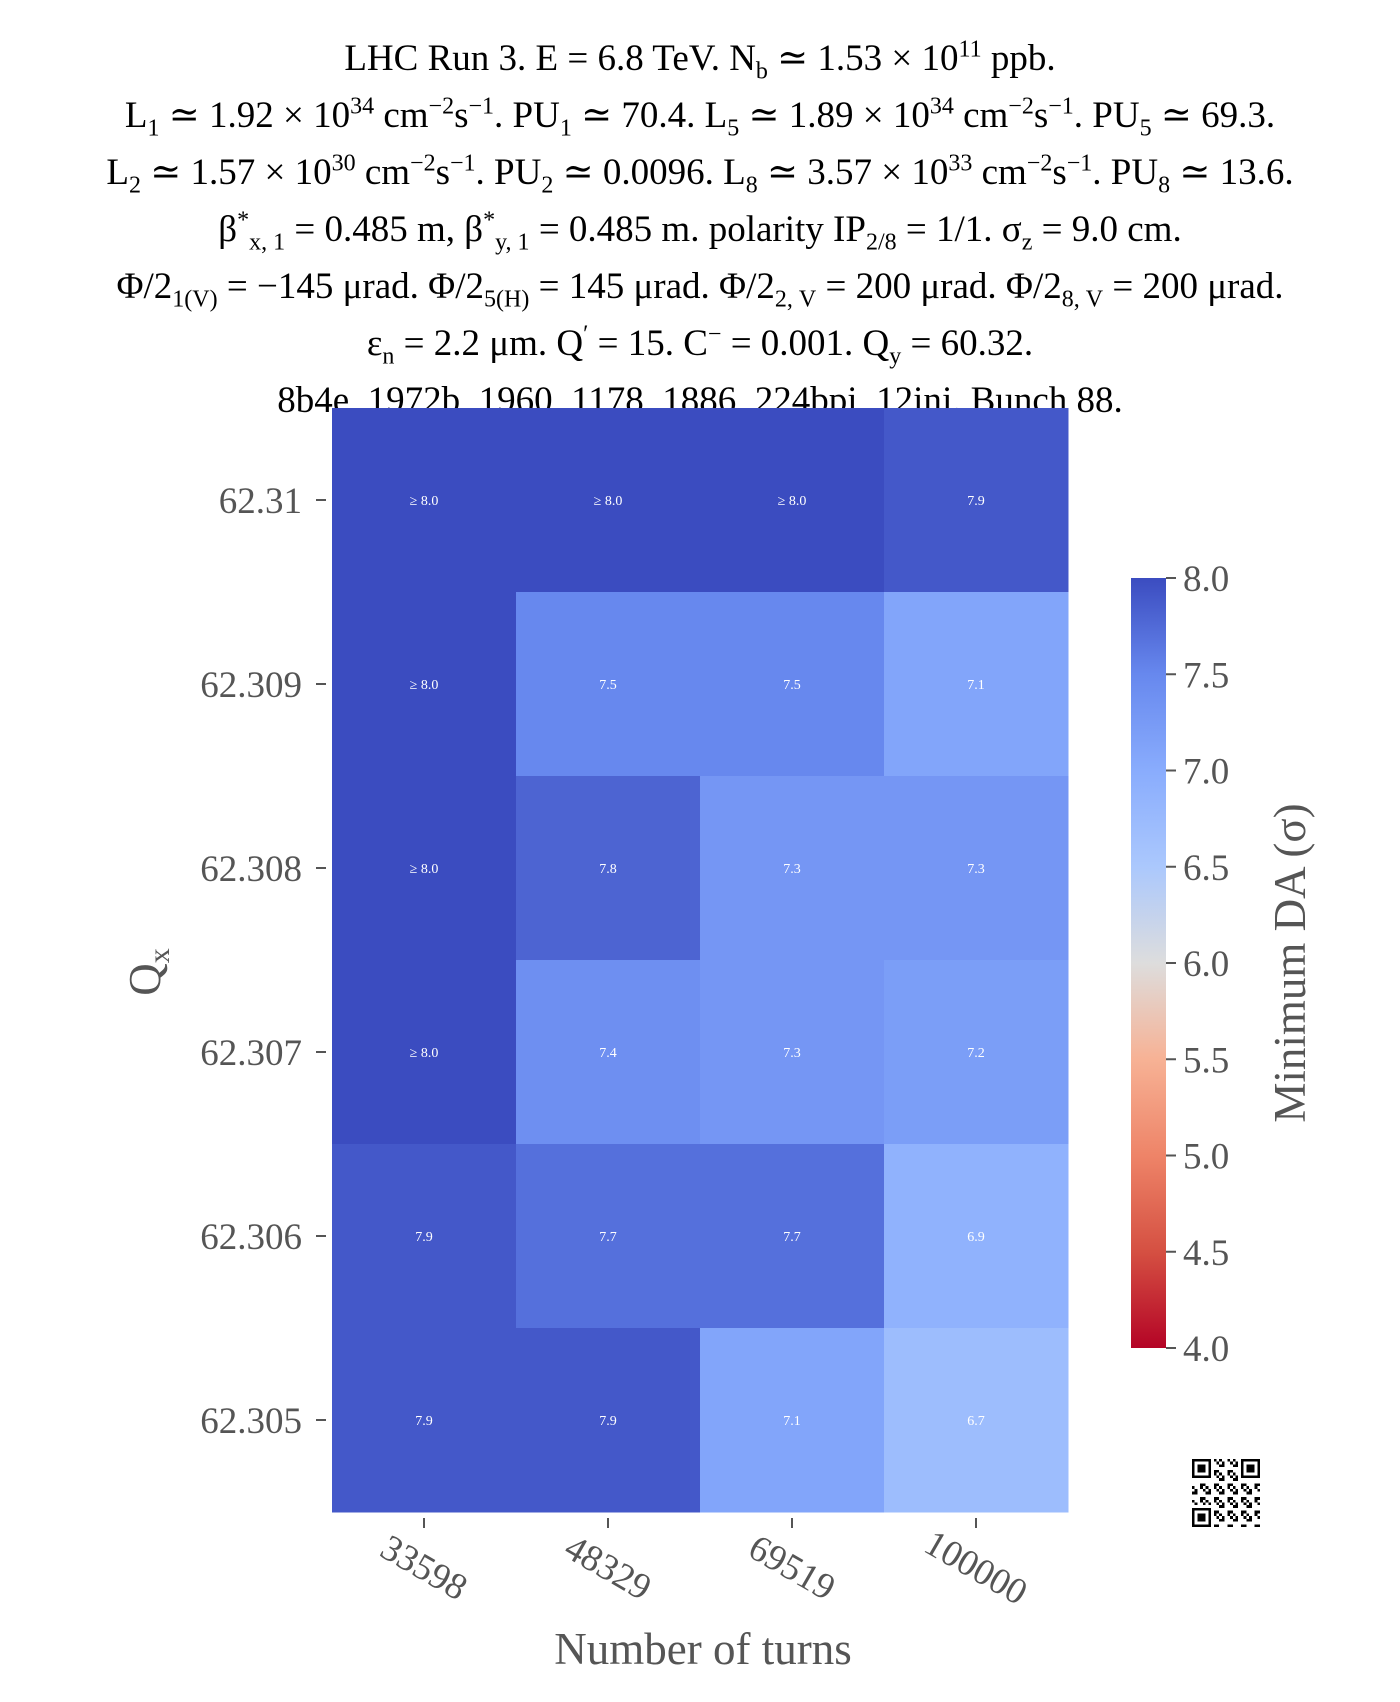 The width and height of the screenshot is (1400, 1702). I want to click on y-tick-label: 62.305, so click(251, 1421).